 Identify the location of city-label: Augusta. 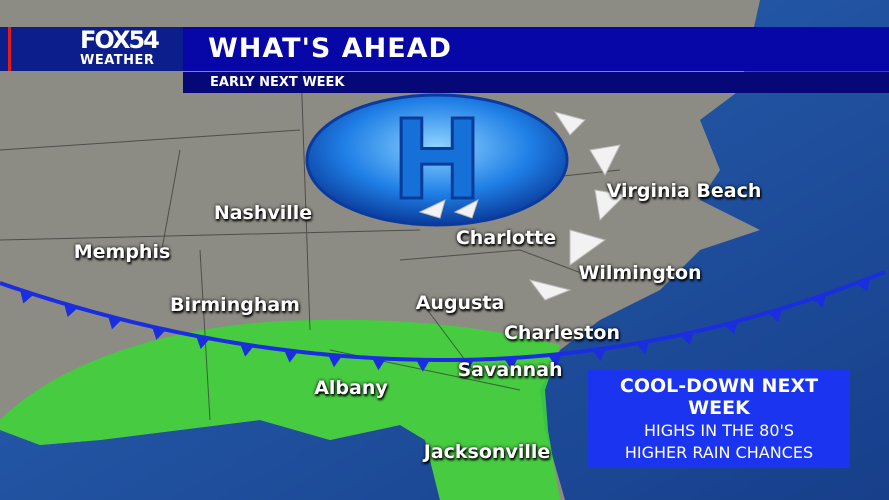
(460, 303).